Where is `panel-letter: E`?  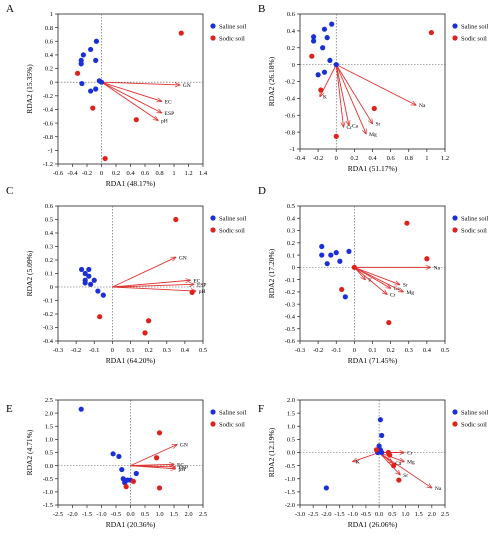
panel-letter: E is located at coordinates (9, 409).